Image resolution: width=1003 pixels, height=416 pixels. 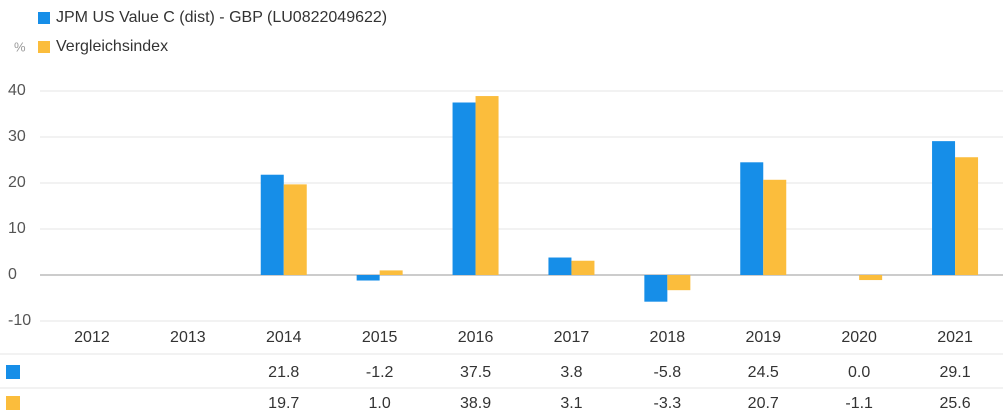 What do you see at coordinates (859, 337) in the screenshot?
I see `x-tick-label: 2020` at bounding box center [859, 337].